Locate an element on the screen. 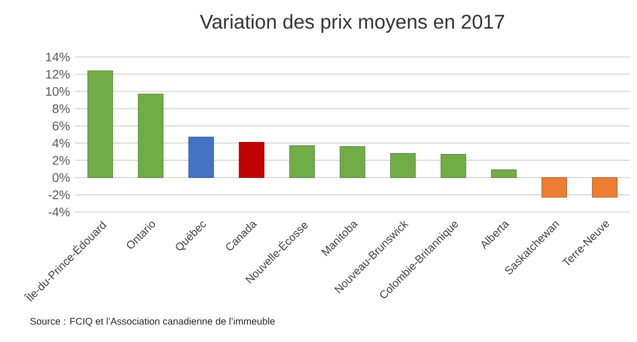 The height and width of the screenshot is (342, 637). y-tick-label: 14% is located at coordinates (58, 57).